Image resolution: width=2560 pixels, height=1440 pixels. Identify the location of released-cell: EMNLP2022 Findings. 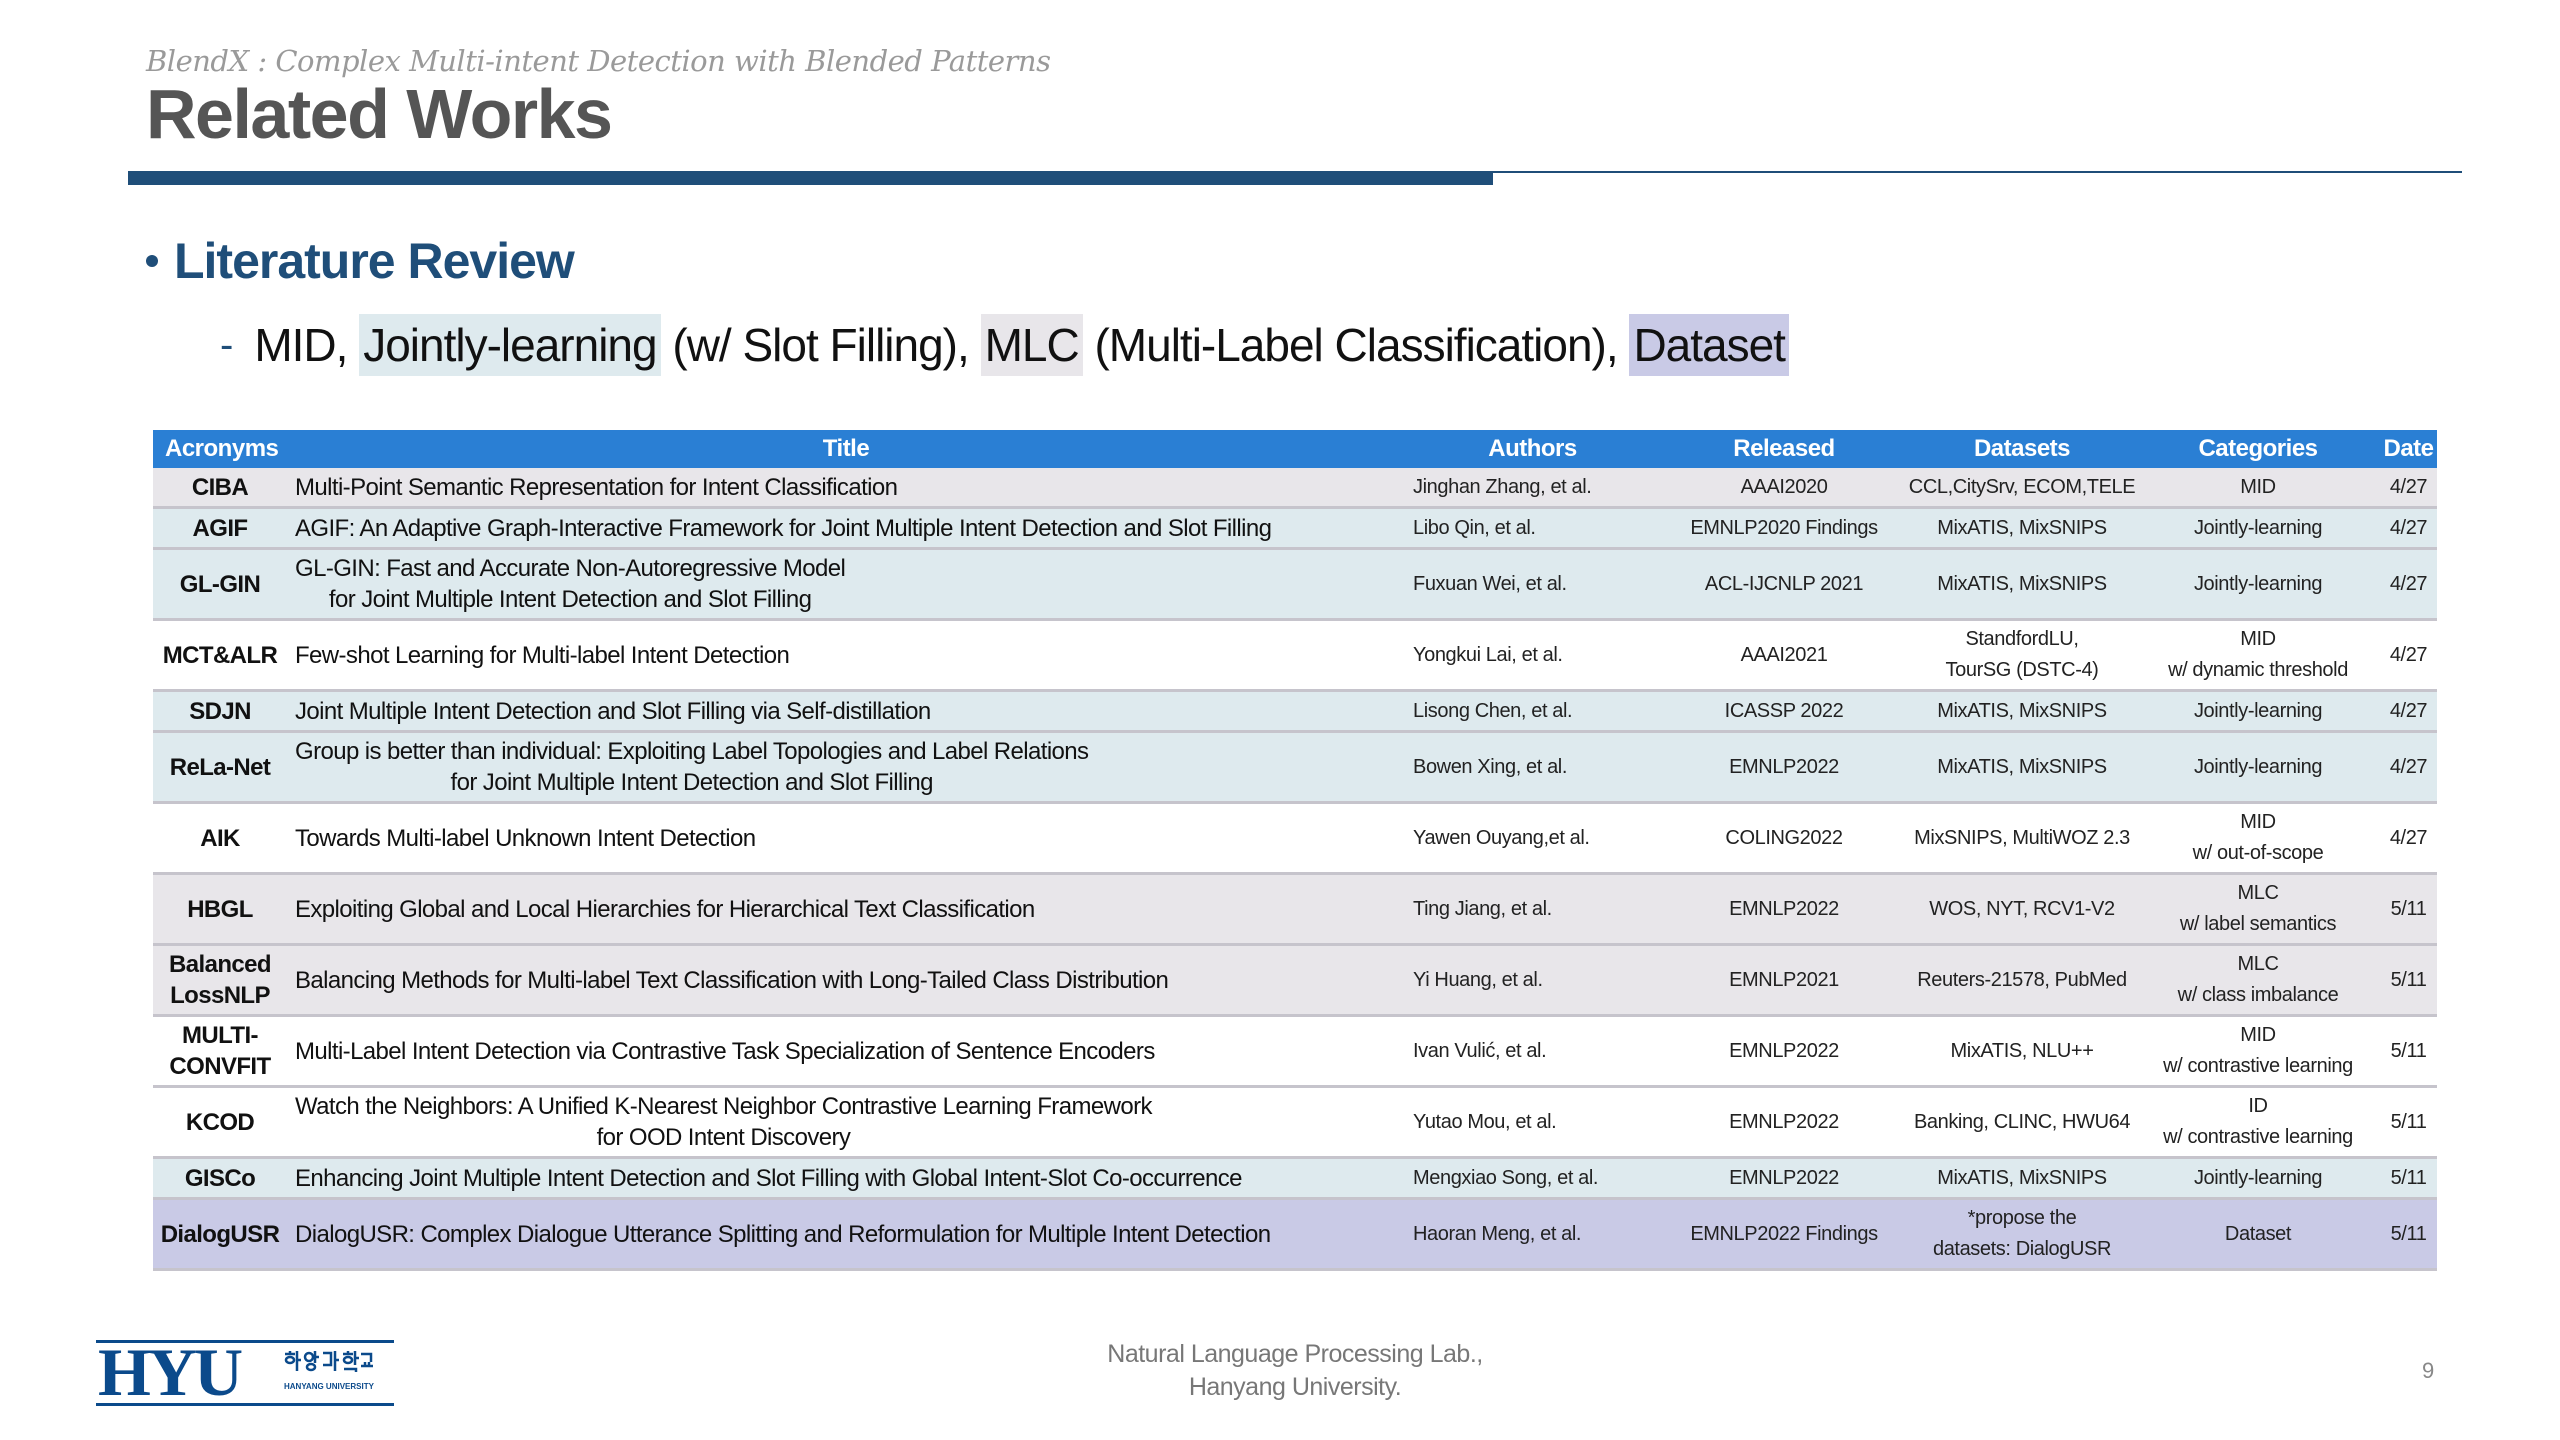
(1784, 1233).